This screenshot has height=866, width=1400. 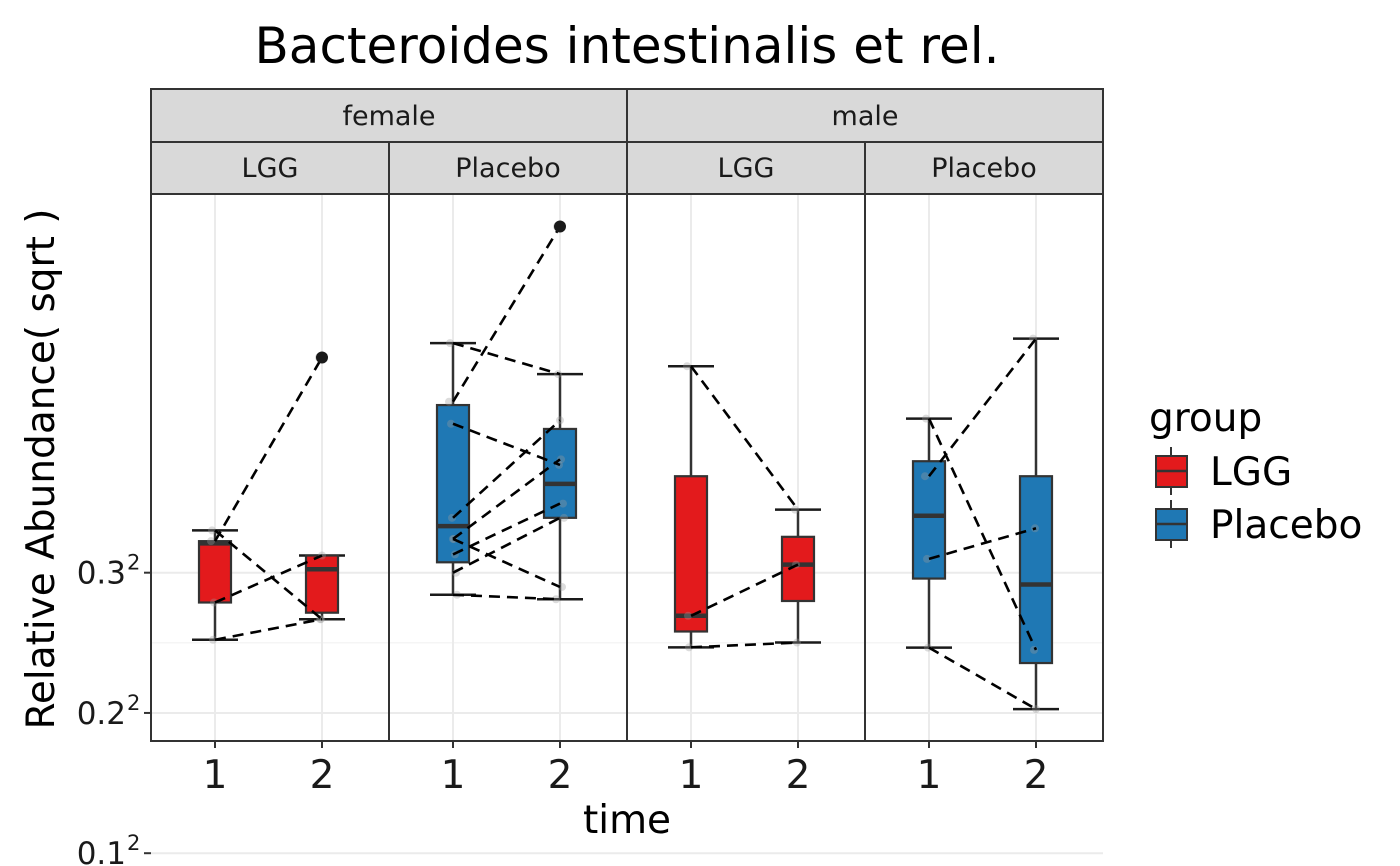 What do you see at coordinates (627, 820) in the screenshot?
I see `x-axis-title: time` at bounding box center [627, 820].